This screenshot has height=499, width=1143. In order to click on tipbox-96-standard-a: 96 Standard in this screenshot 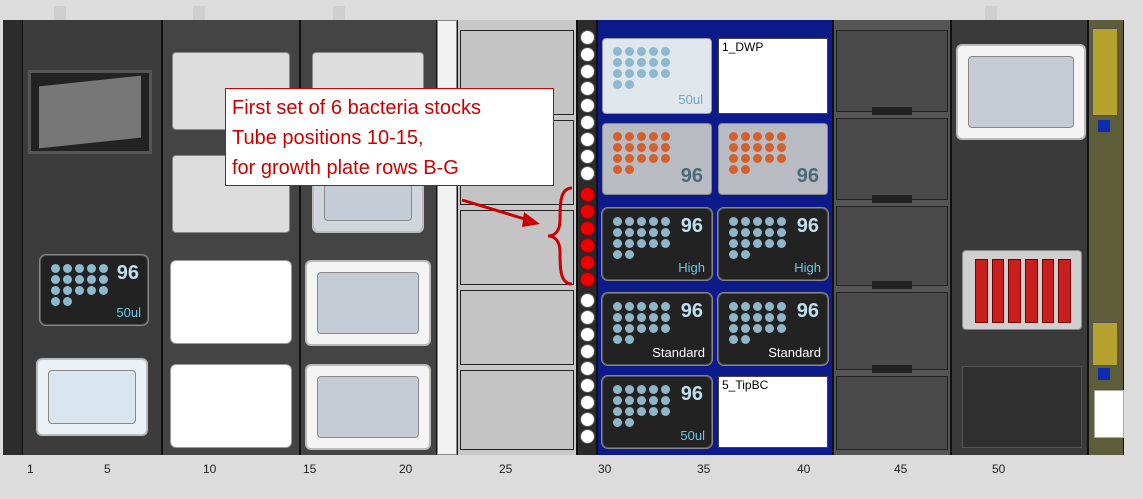, I will do `click(657, 329)`.